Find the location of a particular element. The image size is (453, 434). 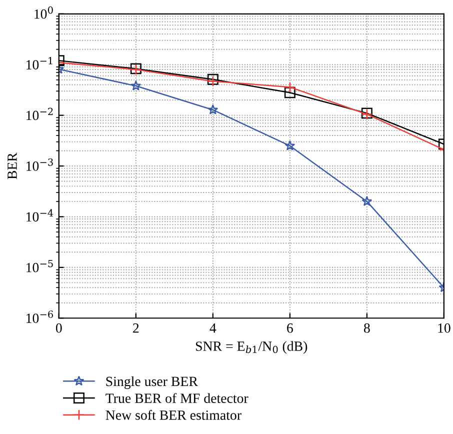

y-axis-title: BER is located at coordinates (12, 166).